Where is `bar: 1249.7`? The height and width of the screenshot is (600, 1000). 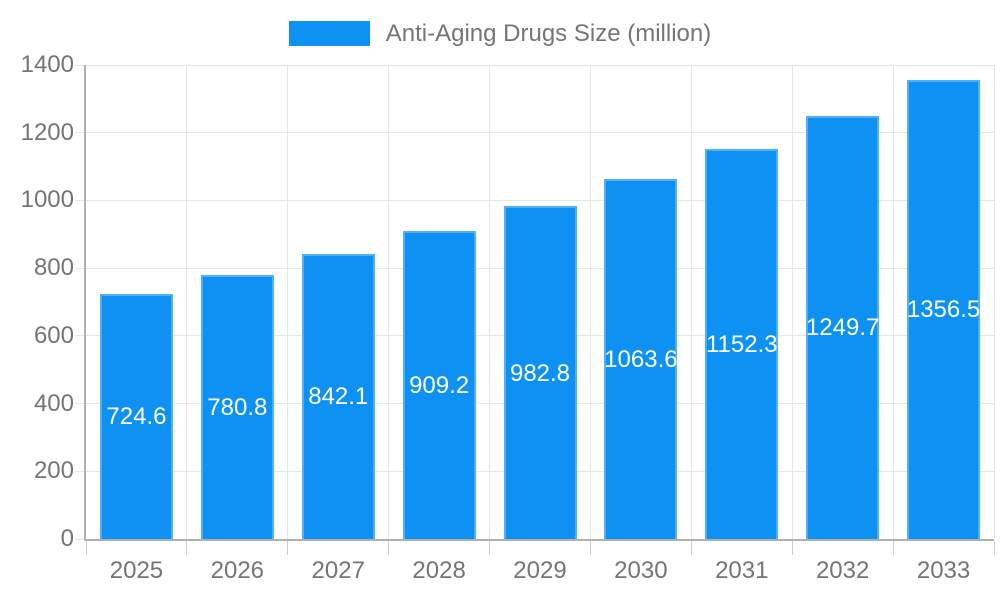 bar: 1249.7 is located at coordinates (842, 327).